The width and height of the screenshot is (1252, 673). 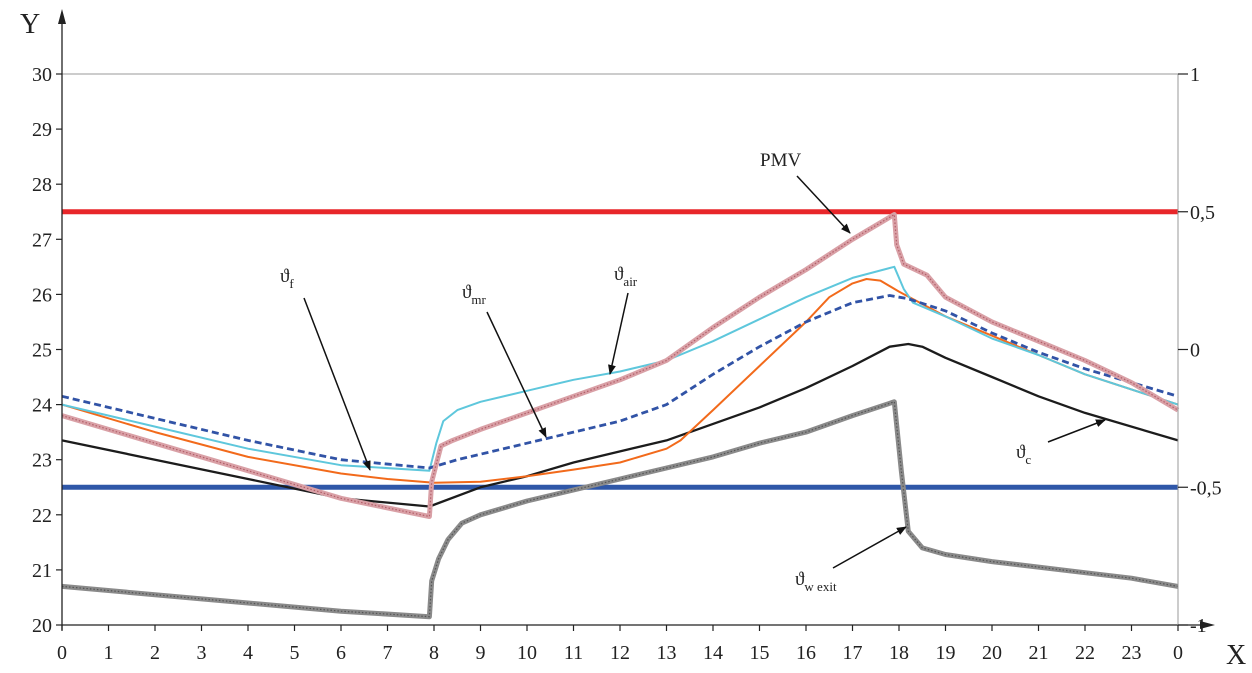 I want to click on x-ticks: 0 1 2 3 4 5 6 7 8 9 10 11 12 13 14 15 16 17 18 19 20 21 22 23 0, so click(x=620, y=644).